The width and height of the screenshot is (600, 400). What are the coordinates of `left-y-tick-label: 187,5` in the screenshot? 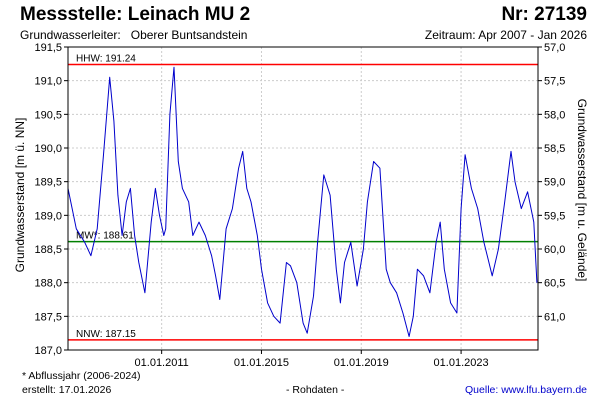 It's located at (48, 317).